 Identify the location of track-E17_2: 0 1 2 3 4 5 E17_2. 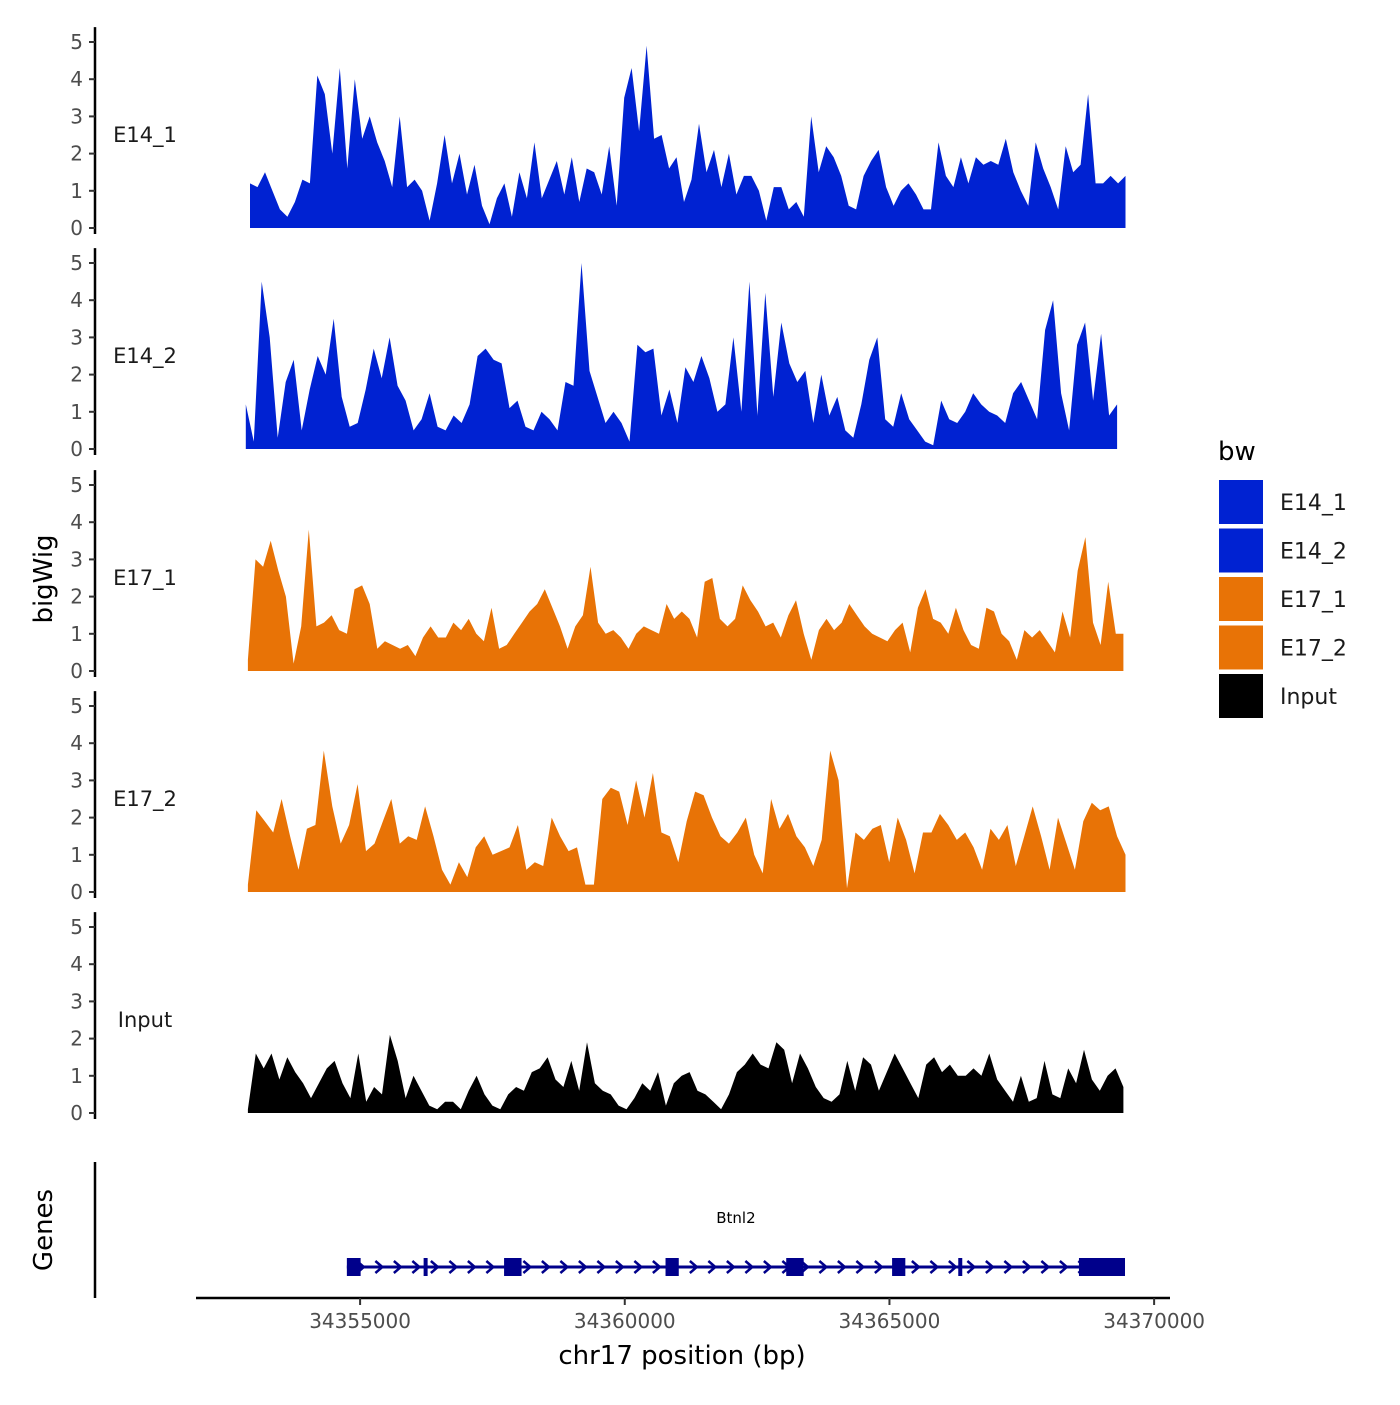
(598, 797).